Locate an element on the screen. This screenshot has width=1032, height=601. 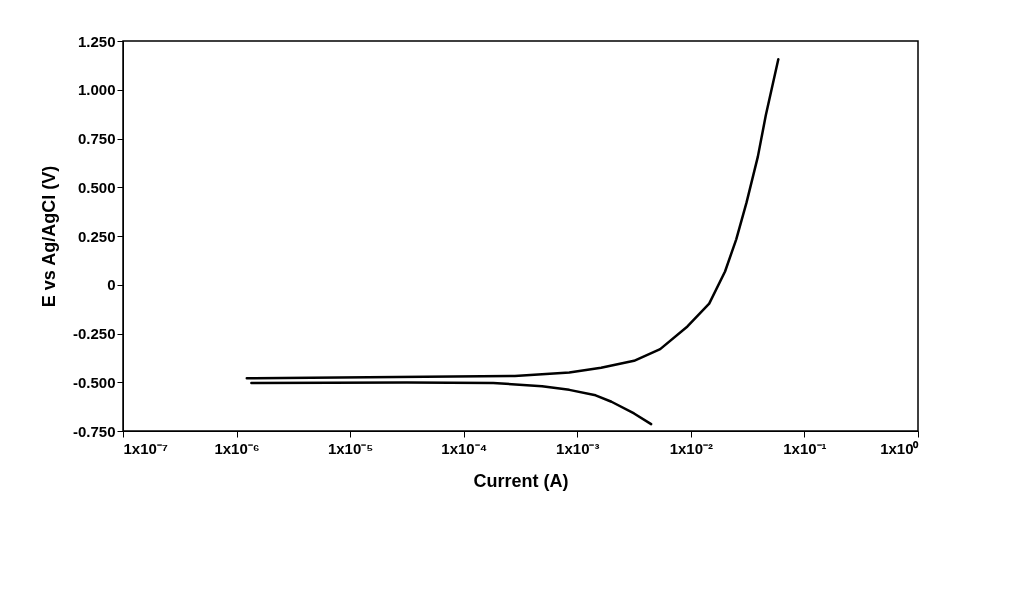
y-tick-label: 1.250 is located at coordinates (96, 41).